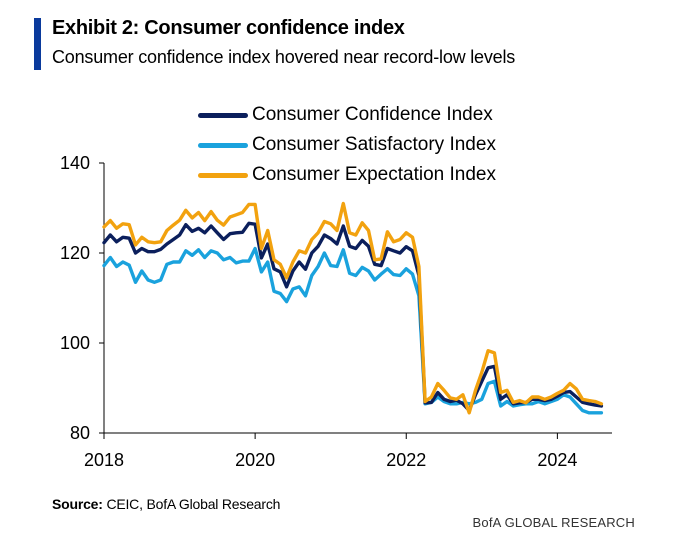 This screenshot has width=691, height=539. Describe the element at coordinates (75, 343) in the screenshot. I see `y-tick-label: 100` at that location.